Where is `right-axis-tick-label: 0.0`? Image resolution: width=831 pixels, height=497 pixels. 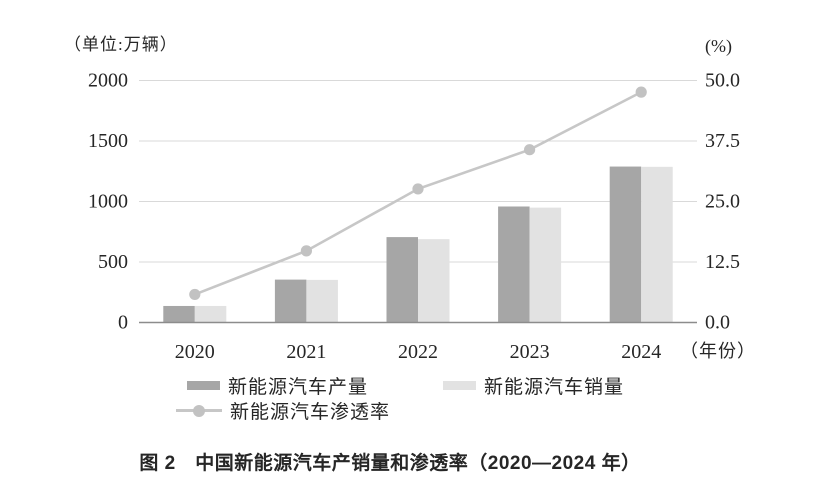
right-axis-tick-label: 0.0 is located at coordinates (717, 323).